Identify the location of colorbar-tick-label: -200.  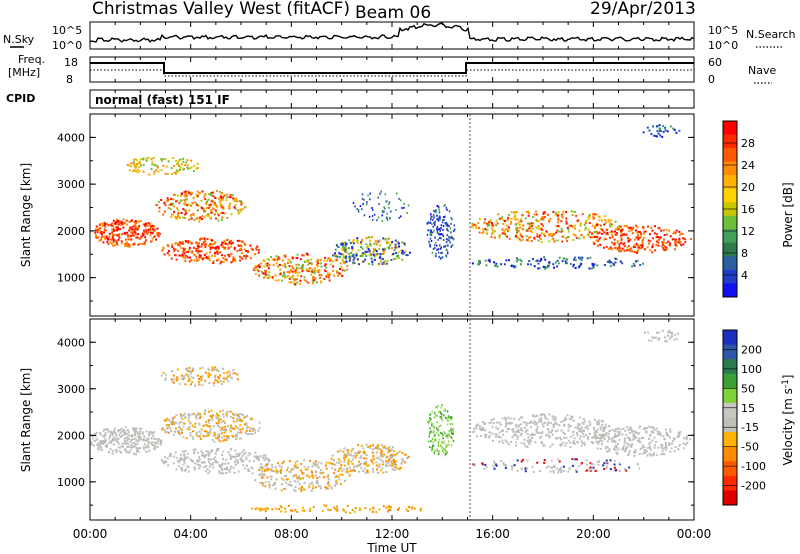
(753, 486).